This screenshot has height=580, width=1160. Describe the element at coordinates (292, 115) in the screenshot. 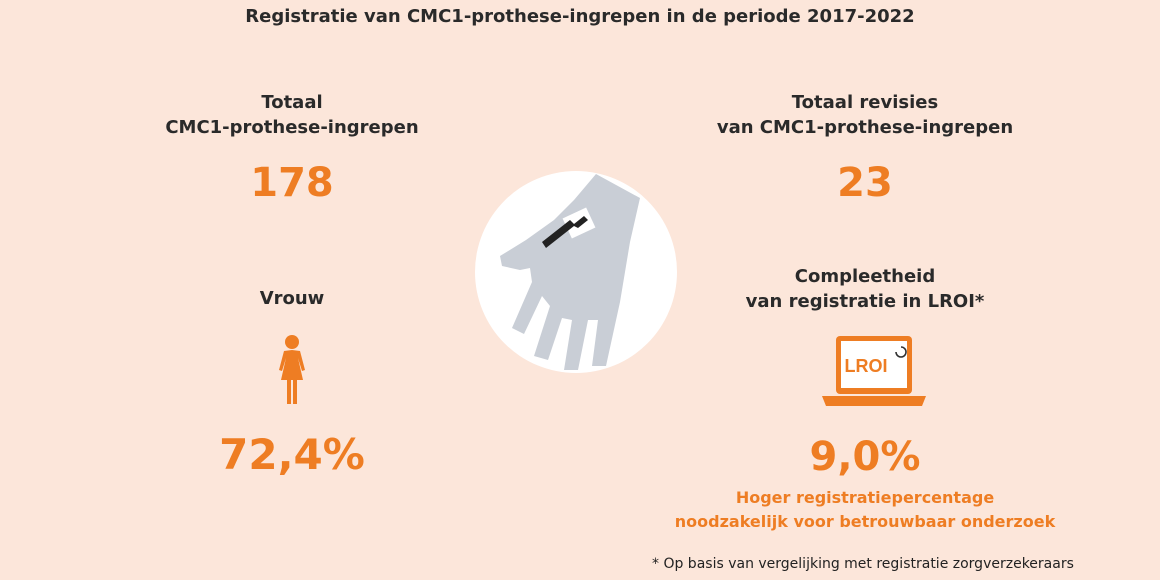

I see `total-label: Totaal CMC1-prothese-ingrepen` at that location.